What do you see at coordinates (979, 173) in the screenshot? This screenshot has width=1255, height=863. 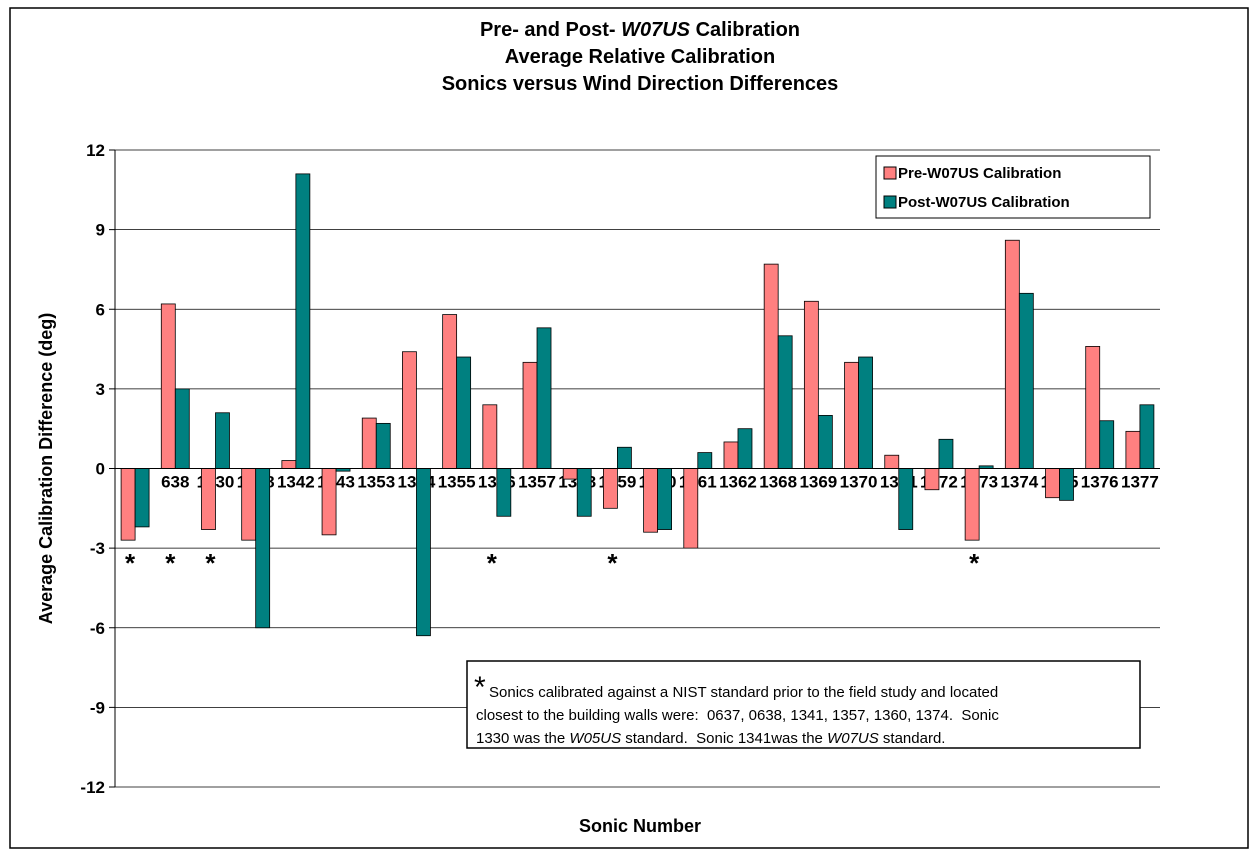 I see `legend-label: Pre-W07US Calibration` at bounding box center [979, 173].